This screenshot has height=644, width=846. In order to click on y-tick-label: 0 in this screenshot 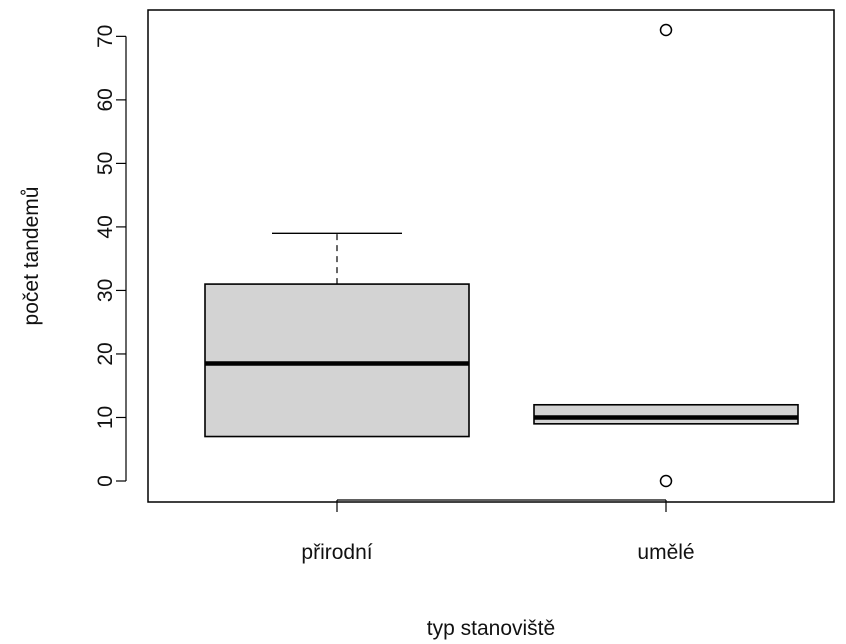, I will do `click(105, 481)`.